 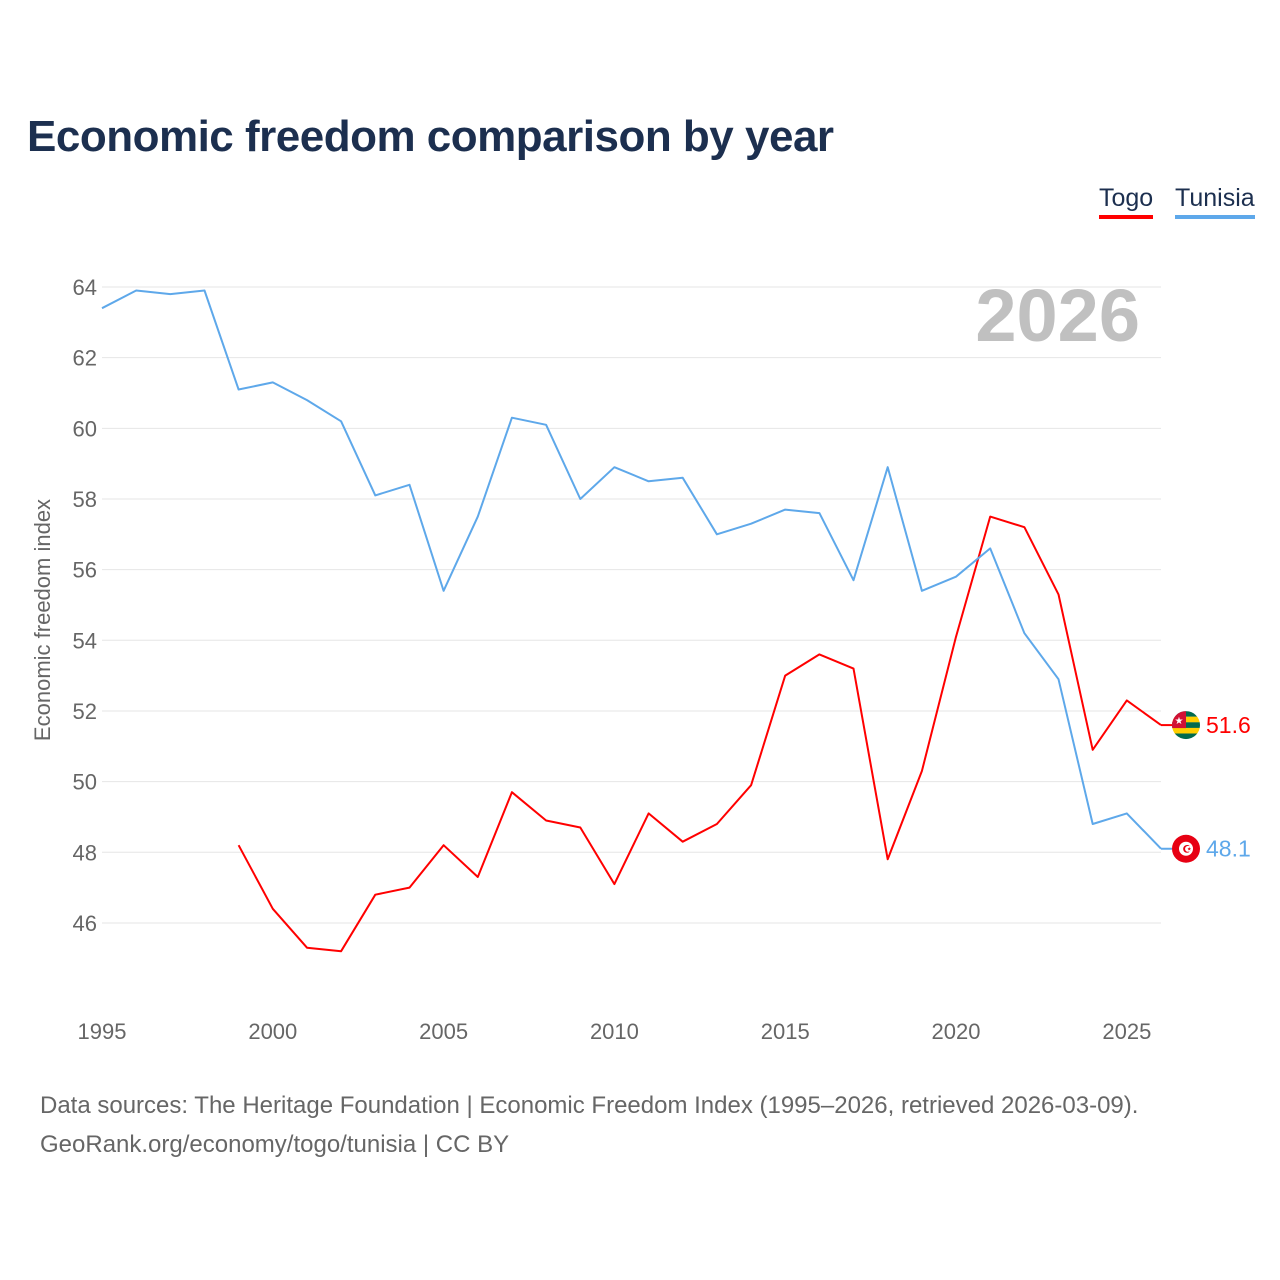 I want to click on y-tick-label: 62, so click(x=85, y=358).